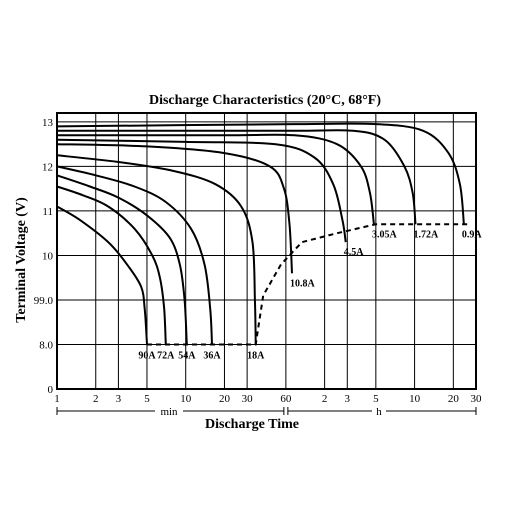 The width and height of the screenshot is (520, 520). I want to click on discharge-curve-18a, so click(156, 249).